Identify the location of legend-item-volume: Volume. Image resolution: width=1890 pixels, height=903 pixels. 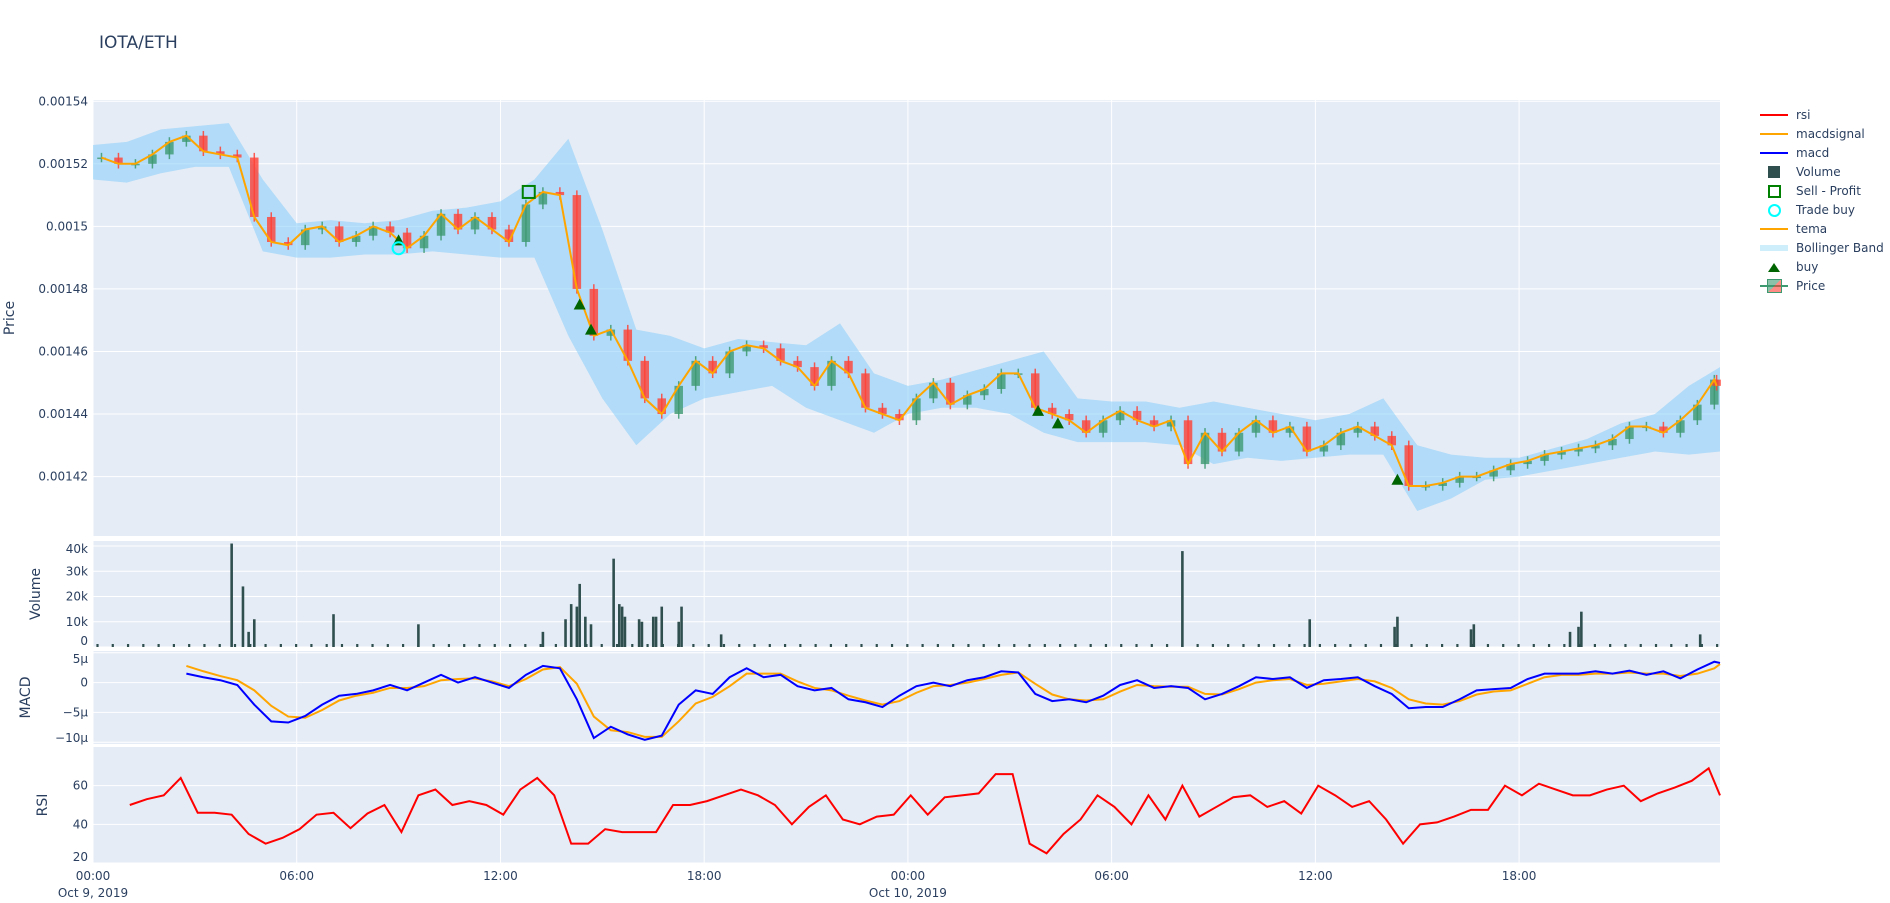
(1821, 171).